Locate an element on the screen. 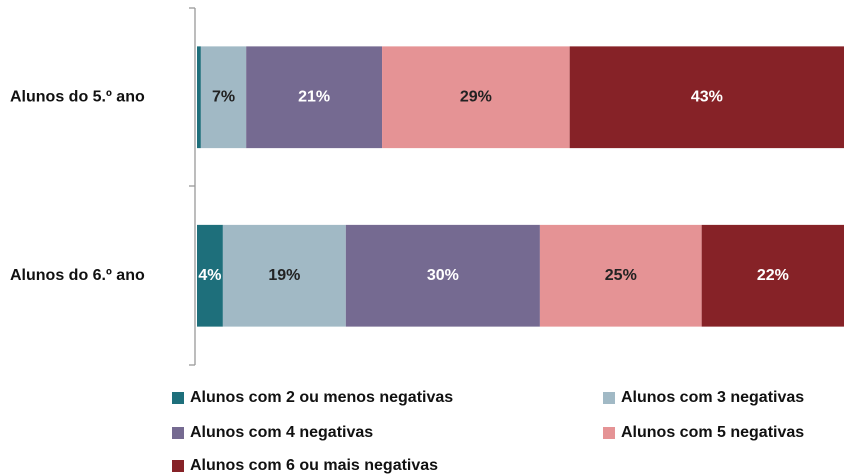 Image resolution: width=844 pixels, height=476 pixels. legend-label: Alunos com 2 ou menos negativas is located at coordinates (321, 397).